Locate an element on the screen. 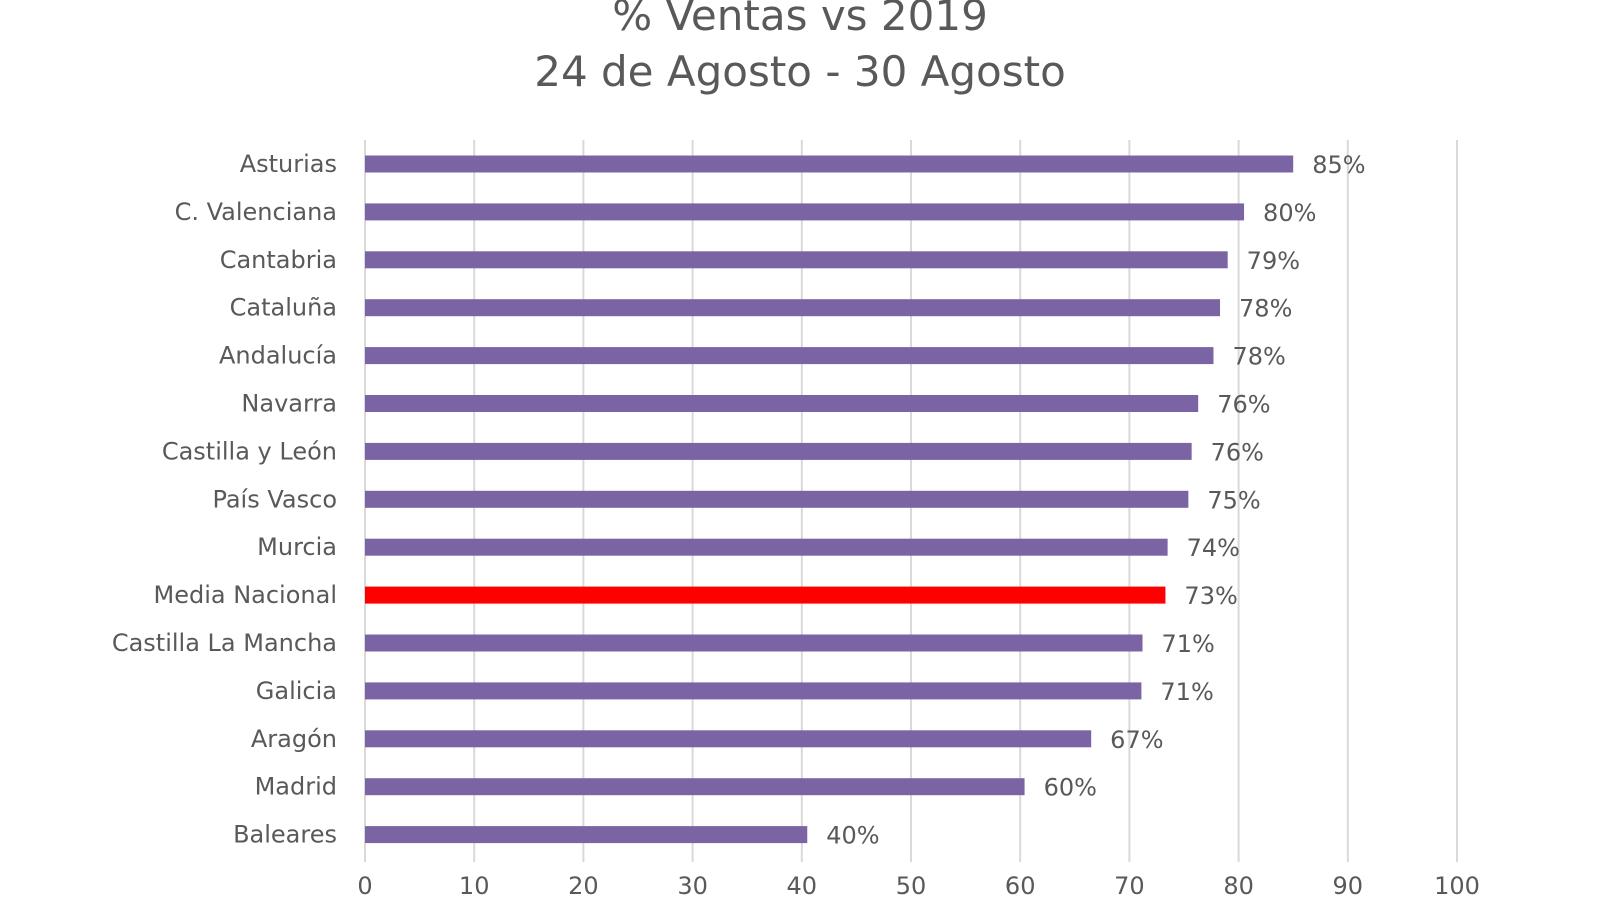 Image resolution: width=1600 pixels, height=900 pixels. x-tick-label: 10 is located at coordinates (474, 886).